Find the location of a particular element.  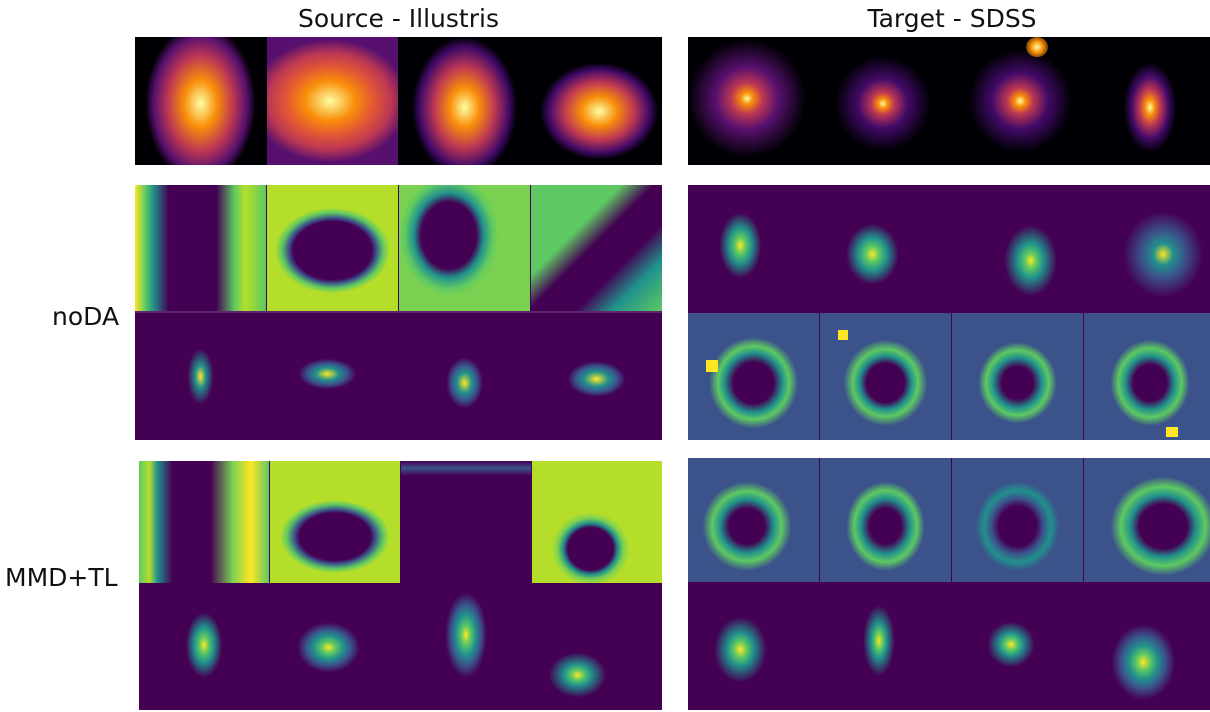

target-companion-source is located at coordinates (1037, 47).